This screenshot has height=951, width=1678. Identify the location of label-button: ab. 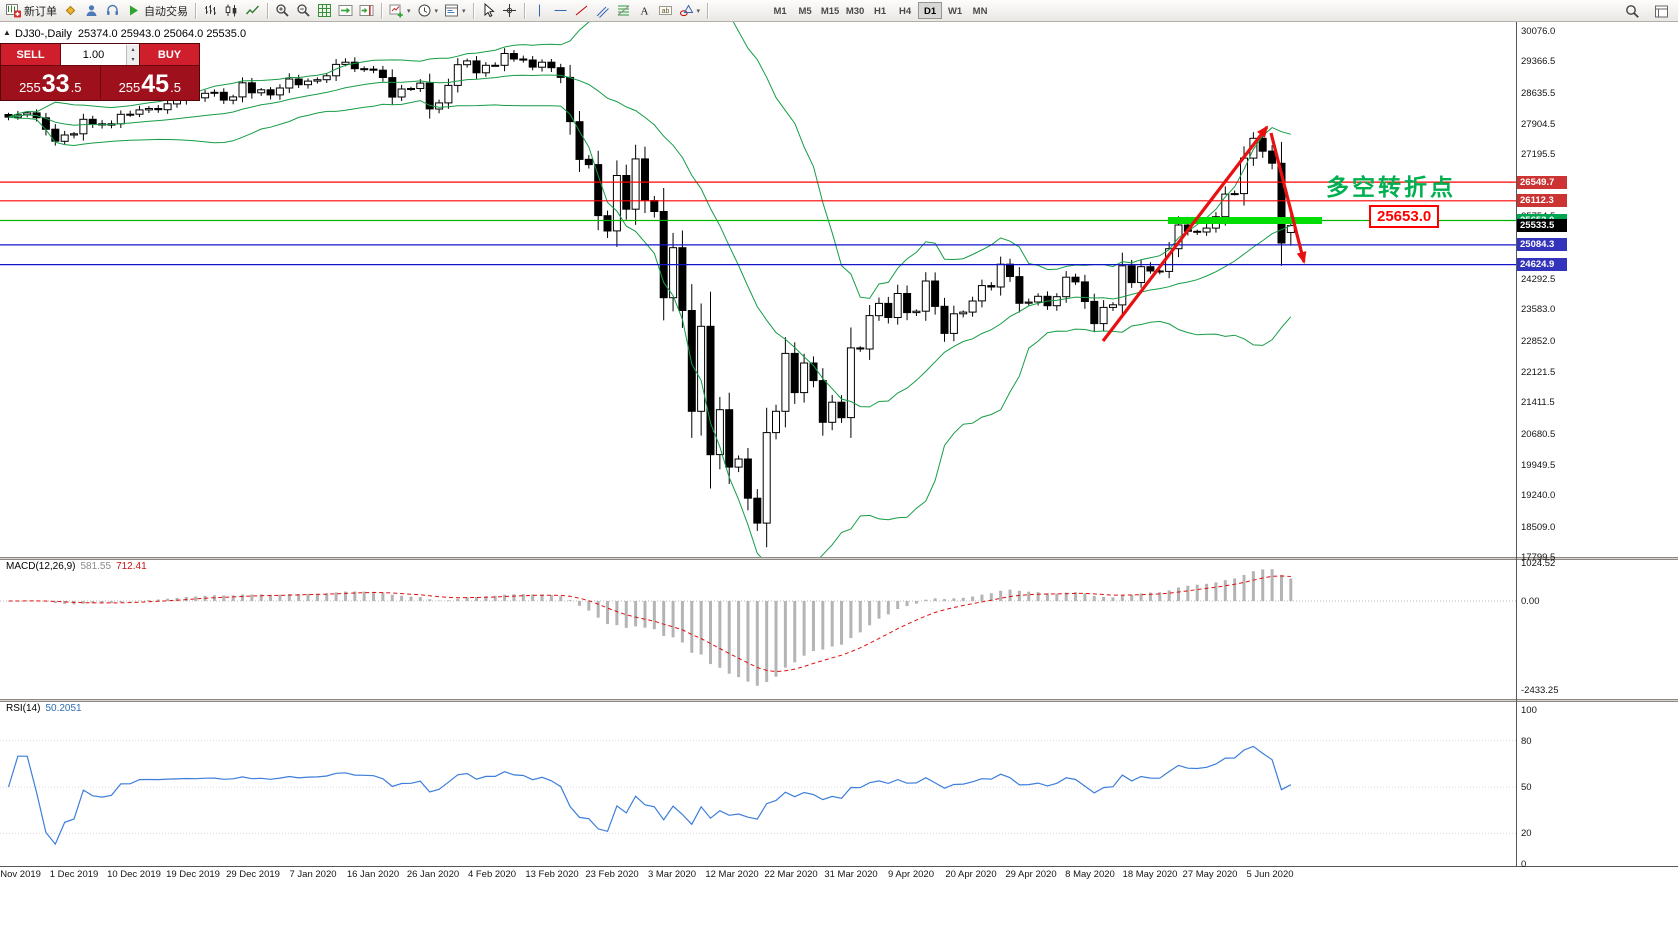
(665, 10).